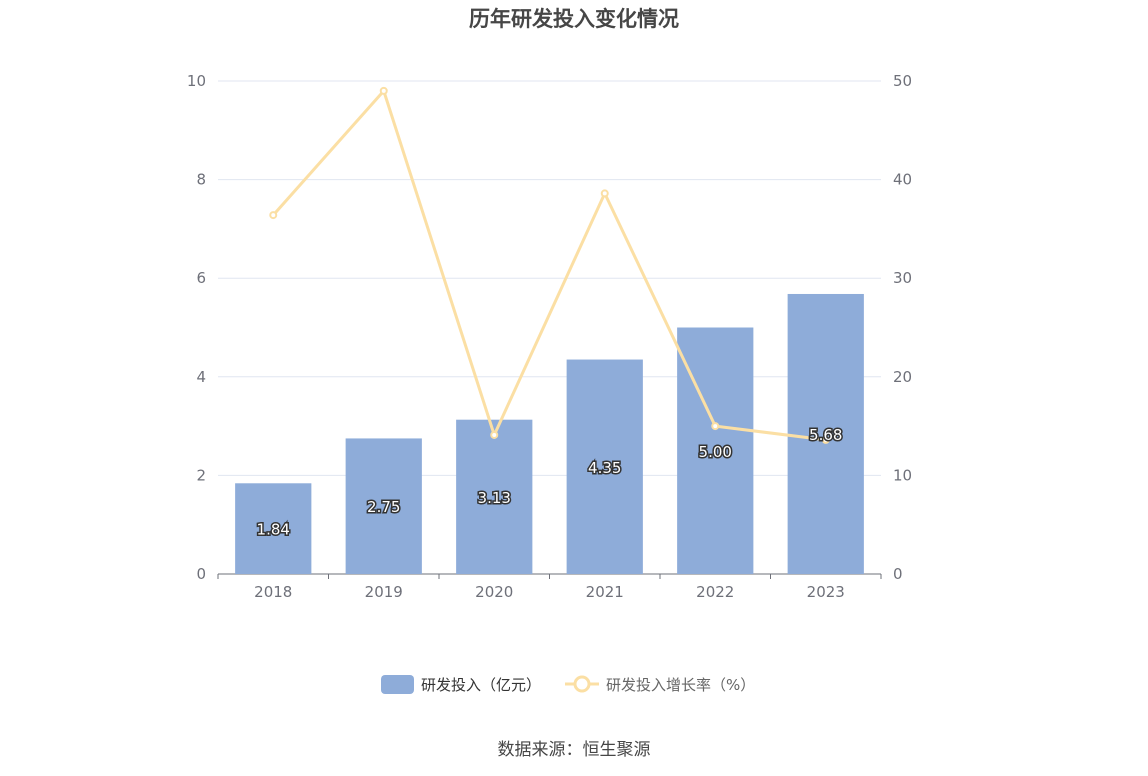 Image resolution: width=1148 pixels, height=776 pixels. I want to click on y-right-tick-label: 30, so click(902, 278).